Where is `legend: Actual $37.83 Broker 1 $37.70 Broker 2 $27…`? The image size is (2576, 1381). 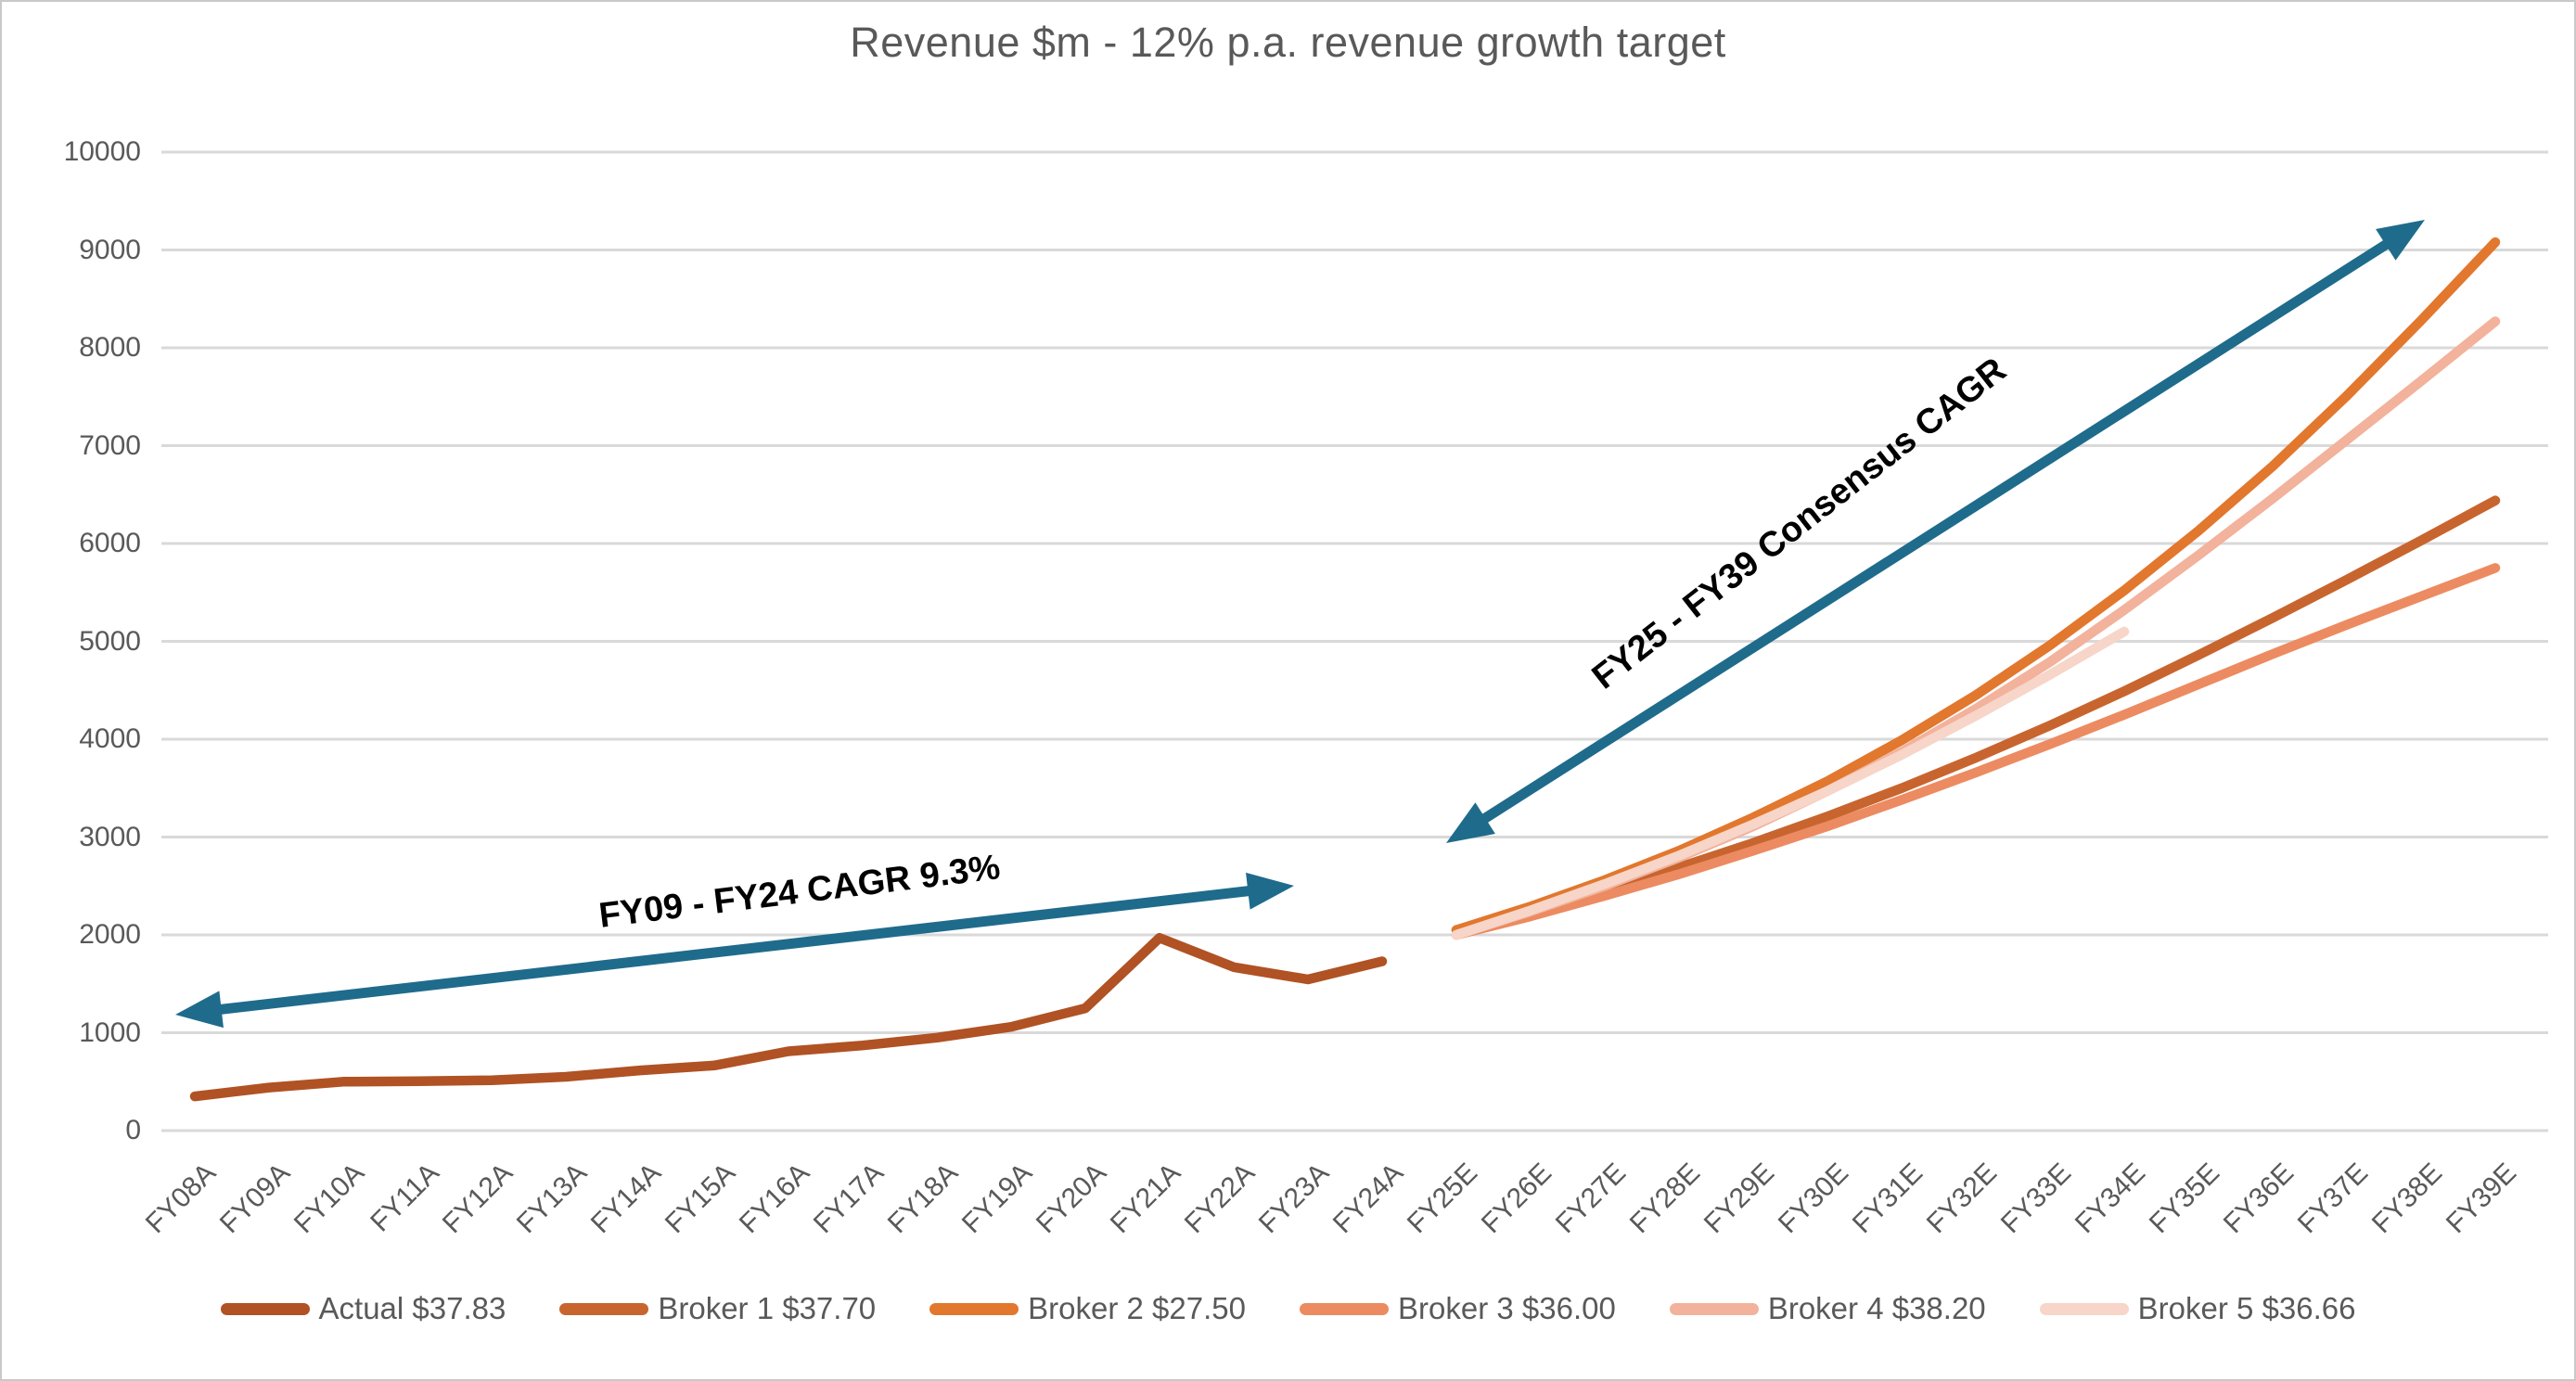
legend: Actual $37.83 Broker 1 $37.70 Broker 2 $27… is located at coordinates (1288, 1308).